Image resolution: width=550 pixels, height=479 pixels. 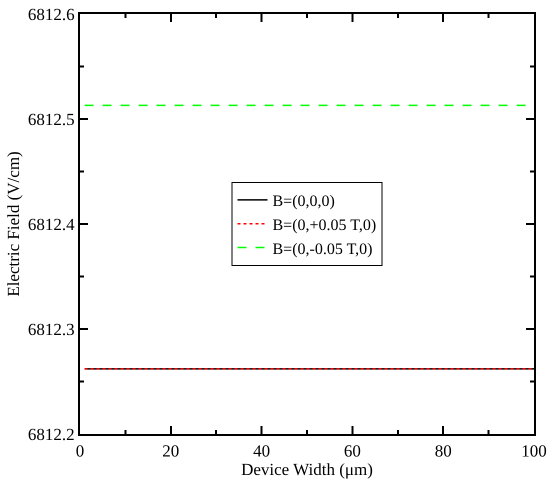 What do you see at coordinates (52, 224) in the screenshot?
I see `y-tick-label: 6812.4` at bounding box center [52, 224].